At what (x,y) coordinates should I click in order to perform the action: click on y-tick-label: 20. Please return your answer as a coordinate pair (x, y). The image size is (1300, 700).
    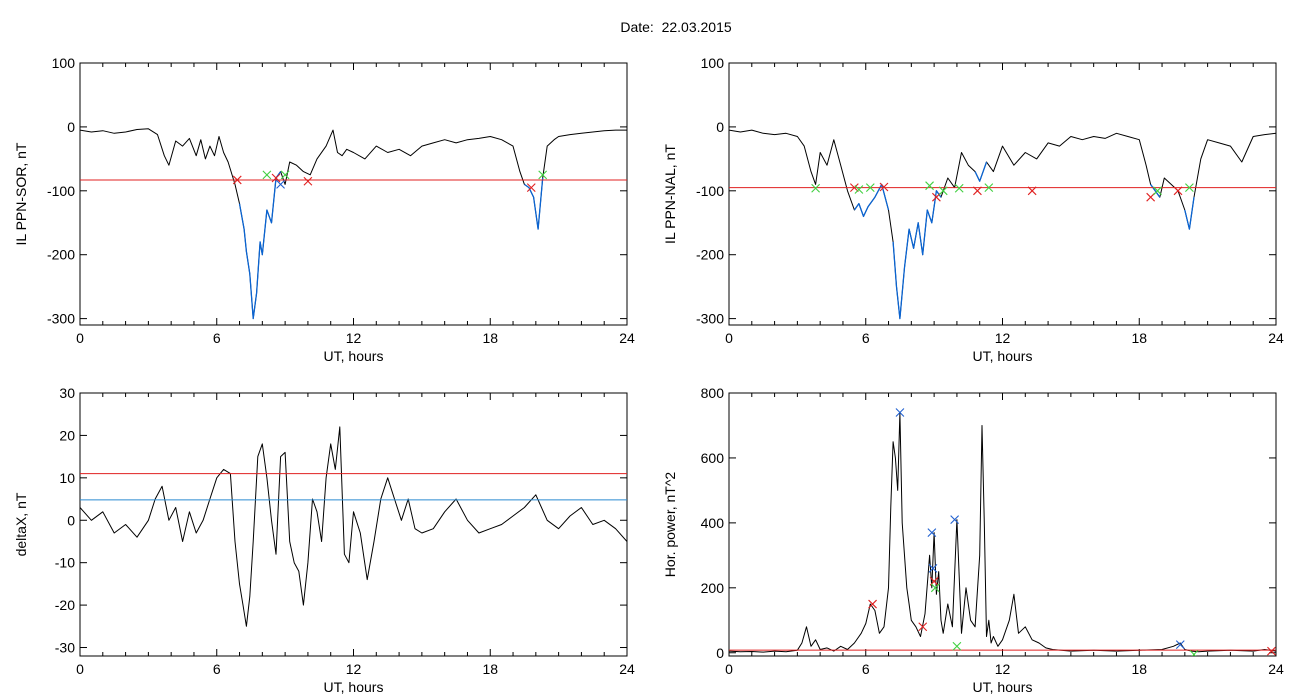
    Looking at the image, I should click on (67, 435).